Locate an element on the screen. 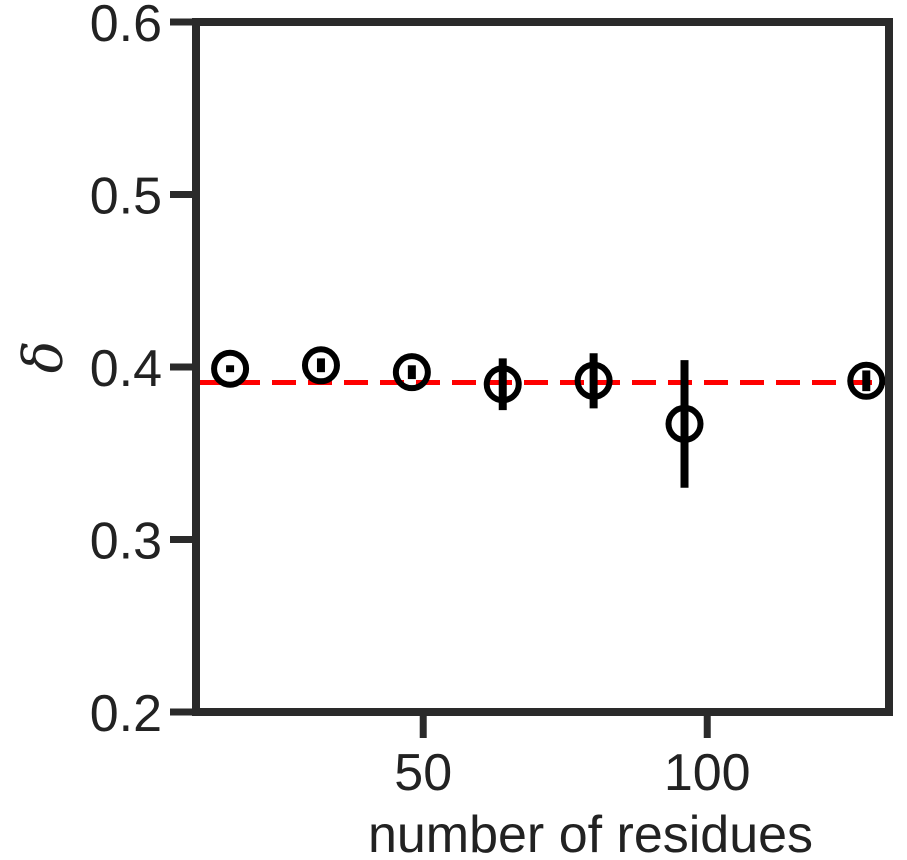 This screenshot has width=907, height=860. y-tick-label: 0.5 is located at coordinates (126, 197).